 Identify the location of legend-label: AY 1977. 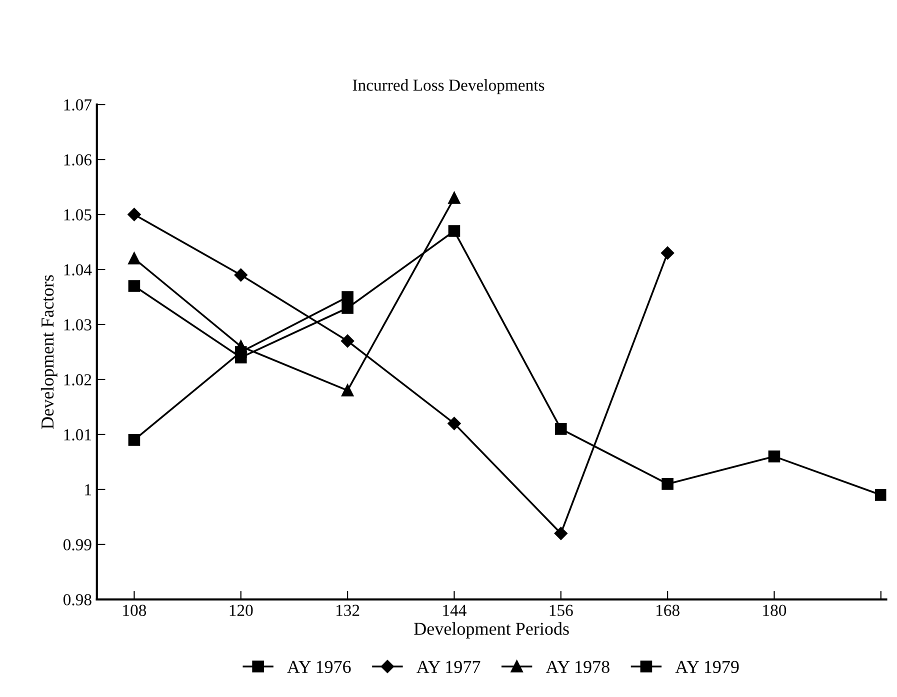
(448, 667).